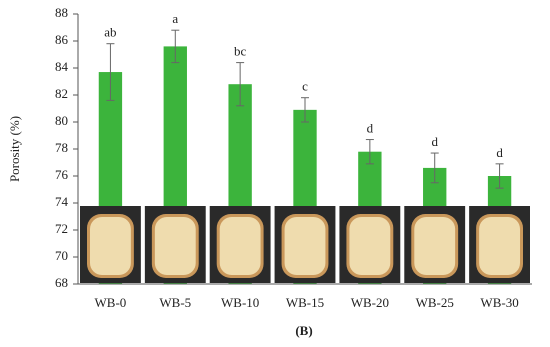 This screenshot has height=347, width=550. I want to click on data-label: c, so click(305, 86).